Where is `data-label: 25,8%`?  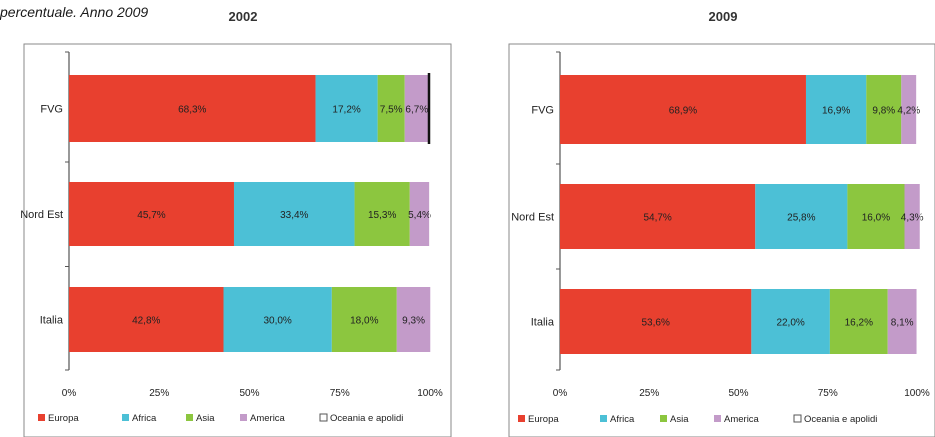
data-label: 25,8% is located at coordinates (801, 218).